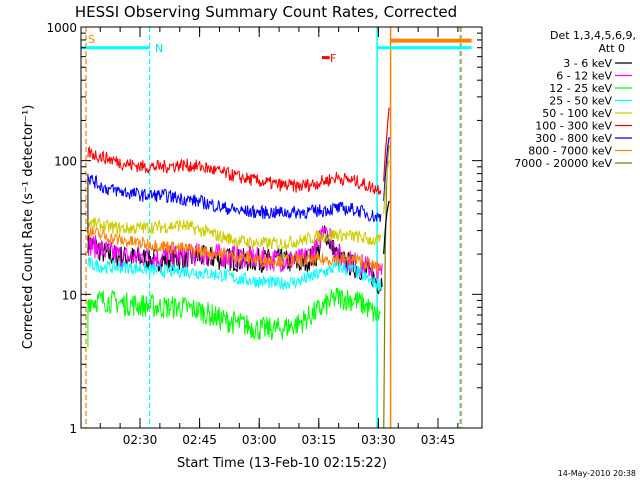  Describe the element at coordinates (159, 48) in the screenshot. I see `saa-n-label: N` at that location.